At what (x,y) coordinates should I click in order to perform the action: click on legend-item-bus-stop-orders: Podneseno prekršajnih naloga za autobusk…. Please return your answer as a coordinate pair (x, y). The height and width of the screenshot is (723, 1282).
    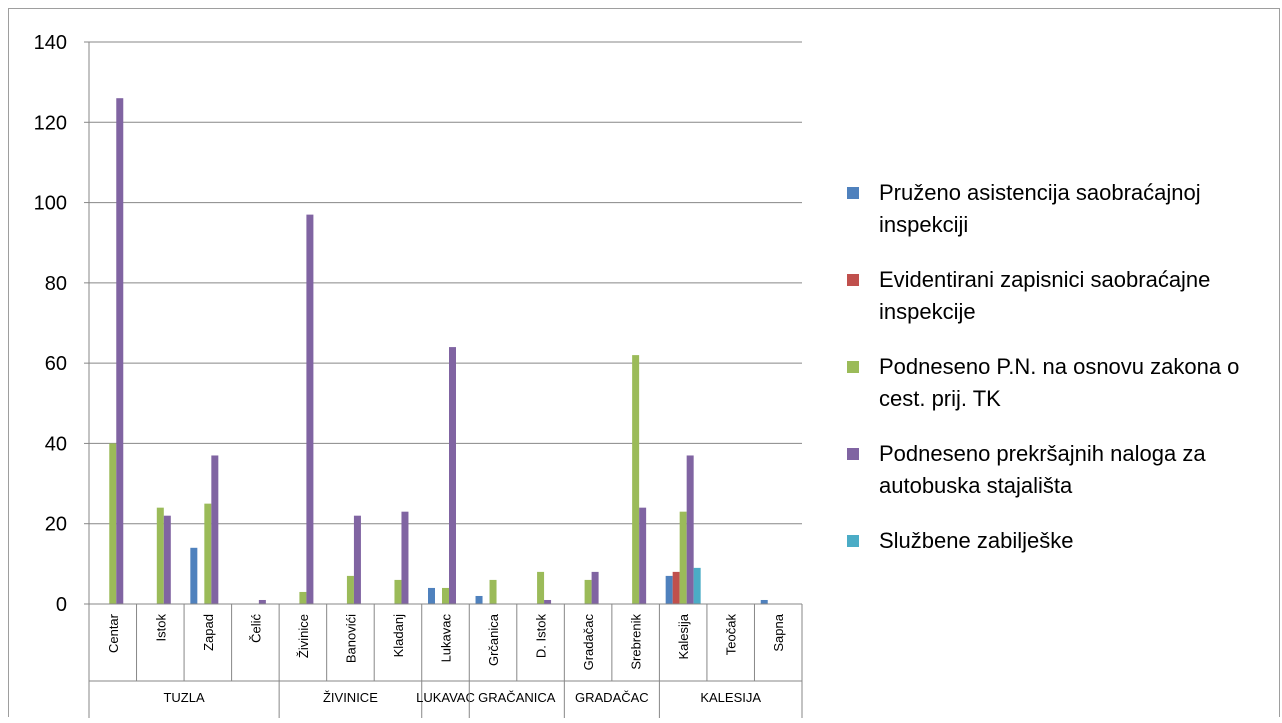
    Looking at the image, I should click on (1062, 470).